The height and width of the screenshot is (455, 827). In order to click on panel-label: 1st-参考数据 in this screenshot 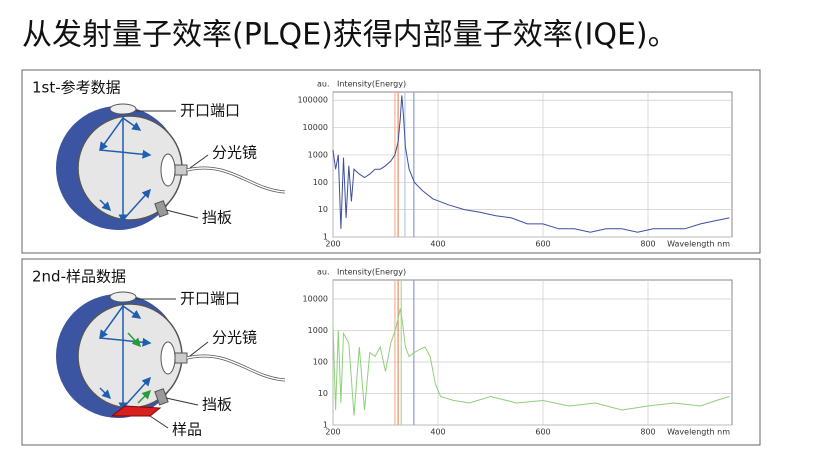, I will do `click(76, 88)`.